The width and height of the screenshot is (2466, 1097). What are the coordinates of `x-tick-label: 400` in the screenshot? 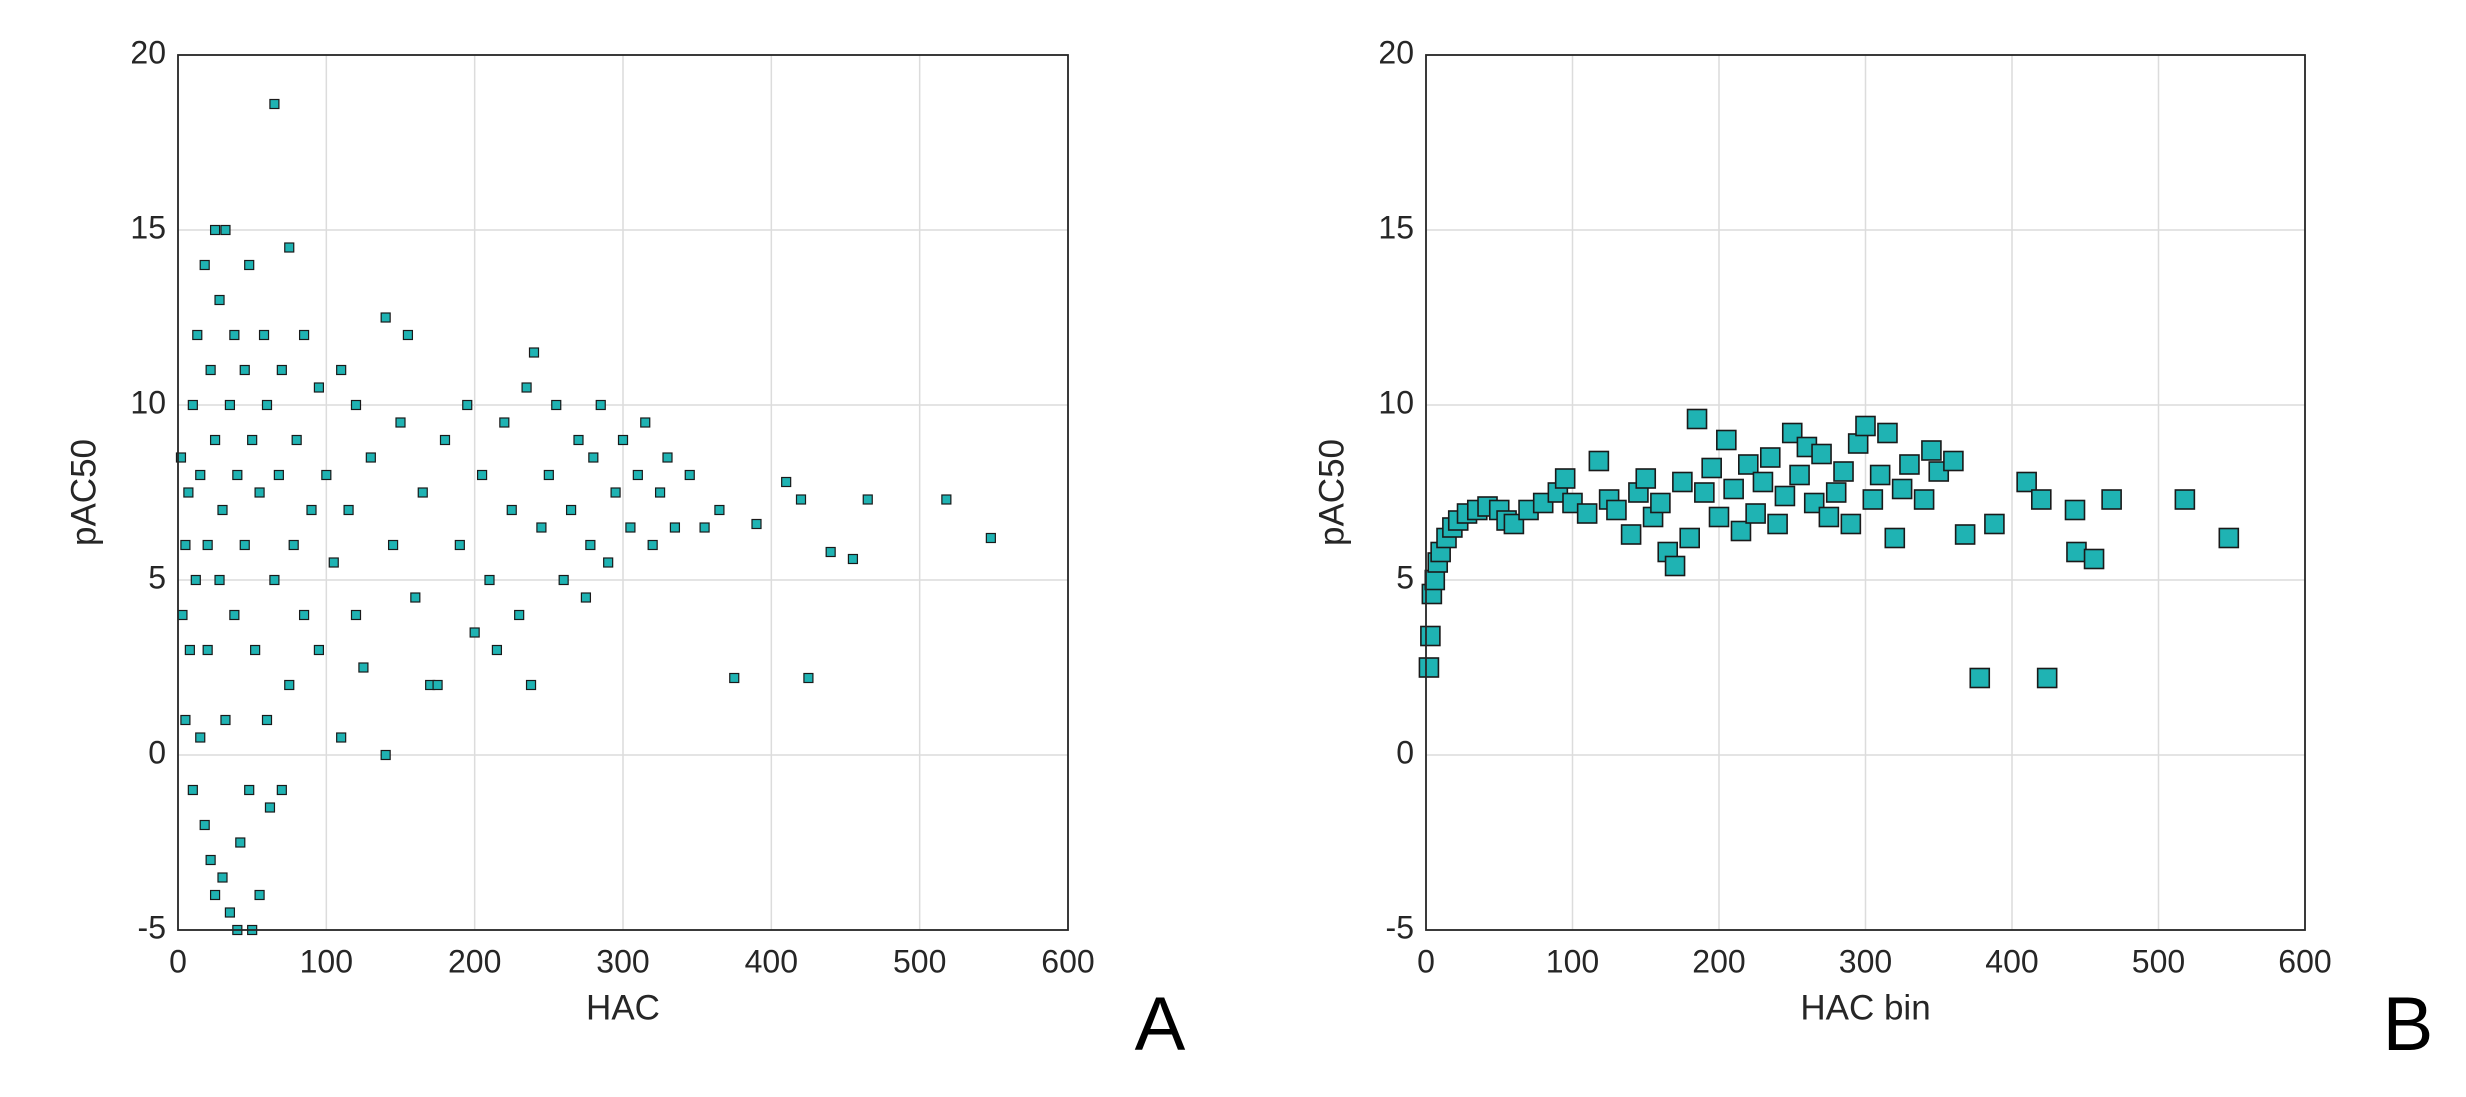 It's located at (2011, 961).